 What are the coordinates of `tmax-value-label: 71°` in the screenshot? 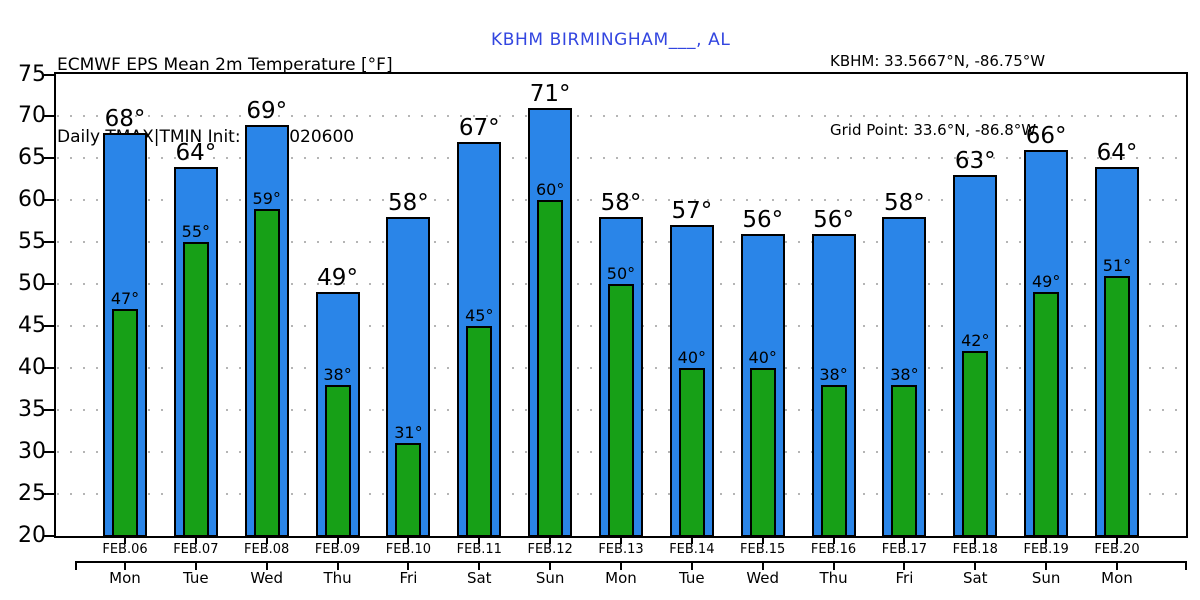 It's located at (550, 94).